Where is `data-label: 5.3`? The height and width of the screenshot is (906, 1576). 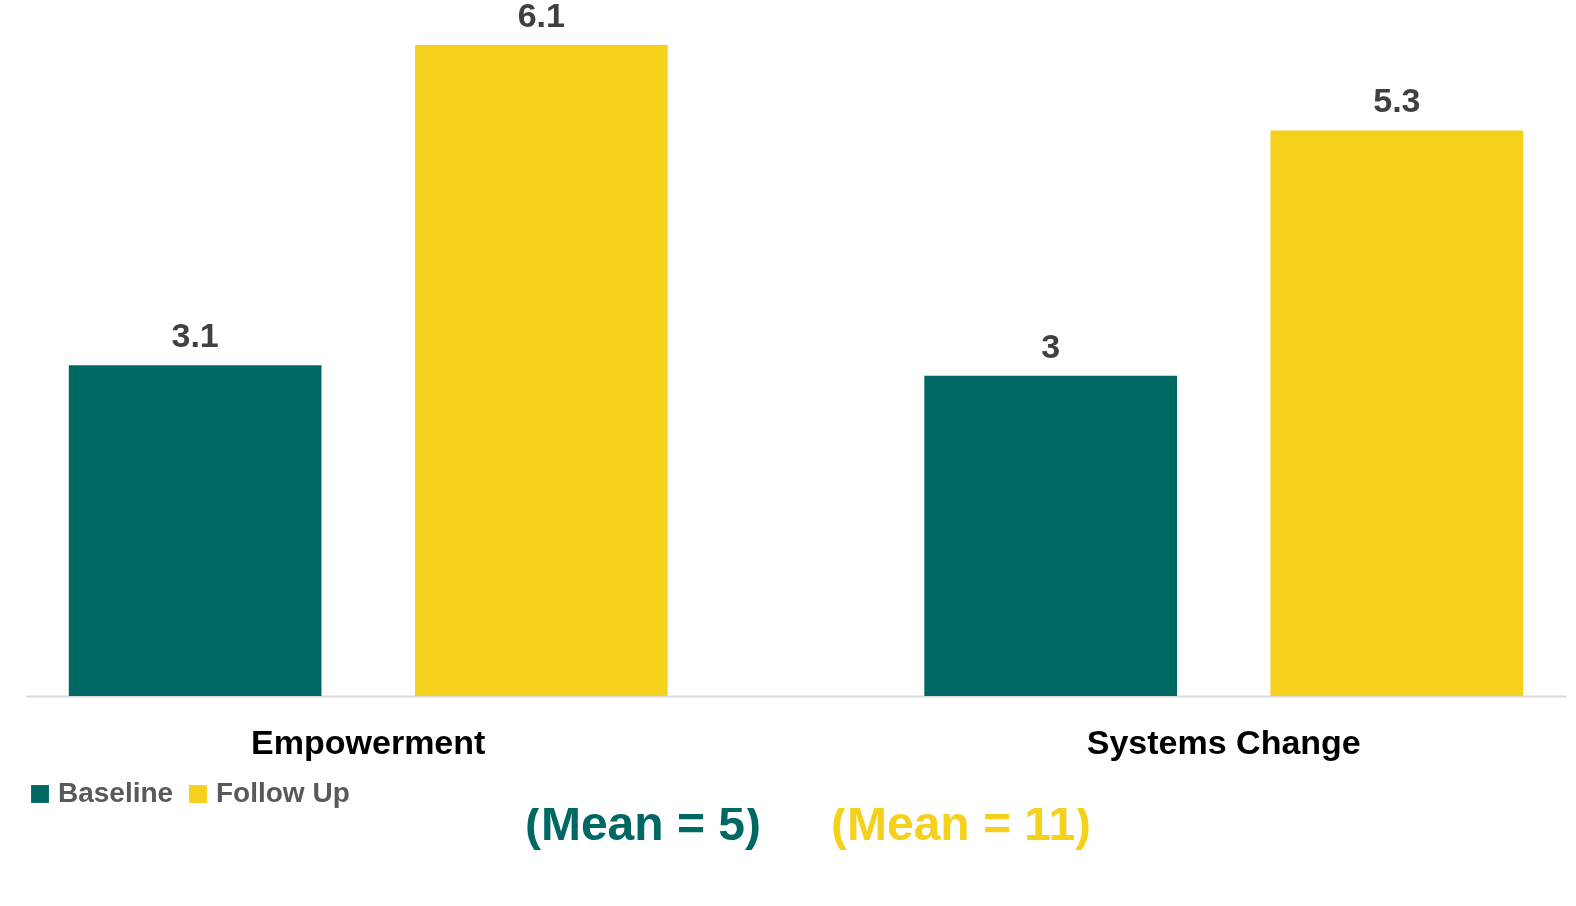 data-label: 5.3 is located at coordinates (1397, 100).